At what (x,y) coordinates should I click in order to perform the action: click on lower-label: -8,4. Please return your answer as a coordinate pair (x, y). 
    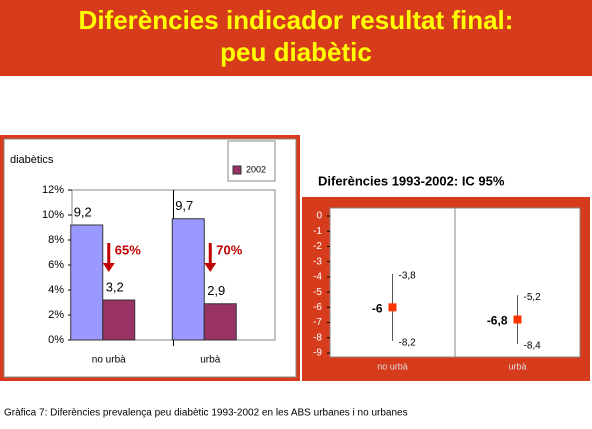
    Looking at the image, I should click on (533, 346).